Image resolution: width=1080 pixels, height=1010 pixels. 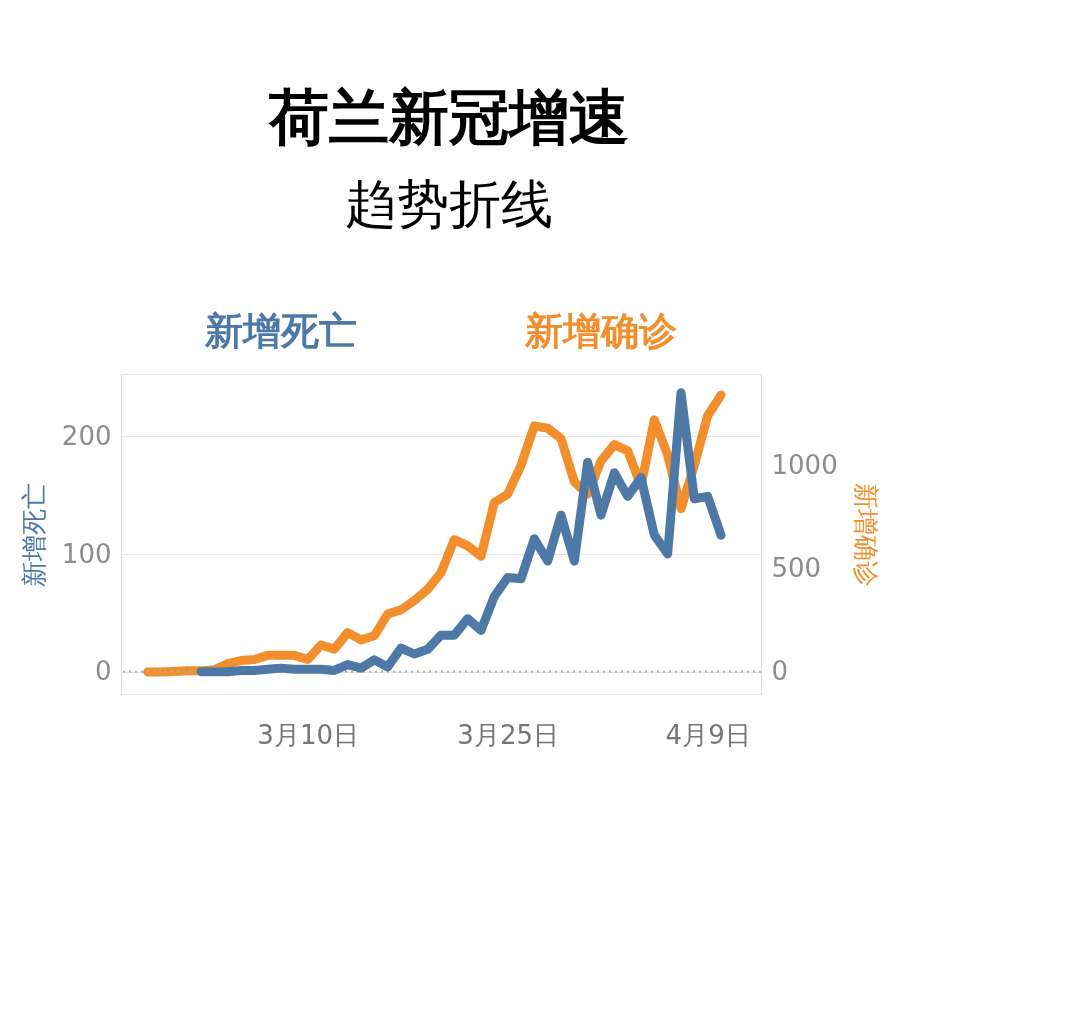 What do you see at coordinates (780, 671) in the screenshot?
I see `y2-tick-label: 0` at bounding box center [780, 671].